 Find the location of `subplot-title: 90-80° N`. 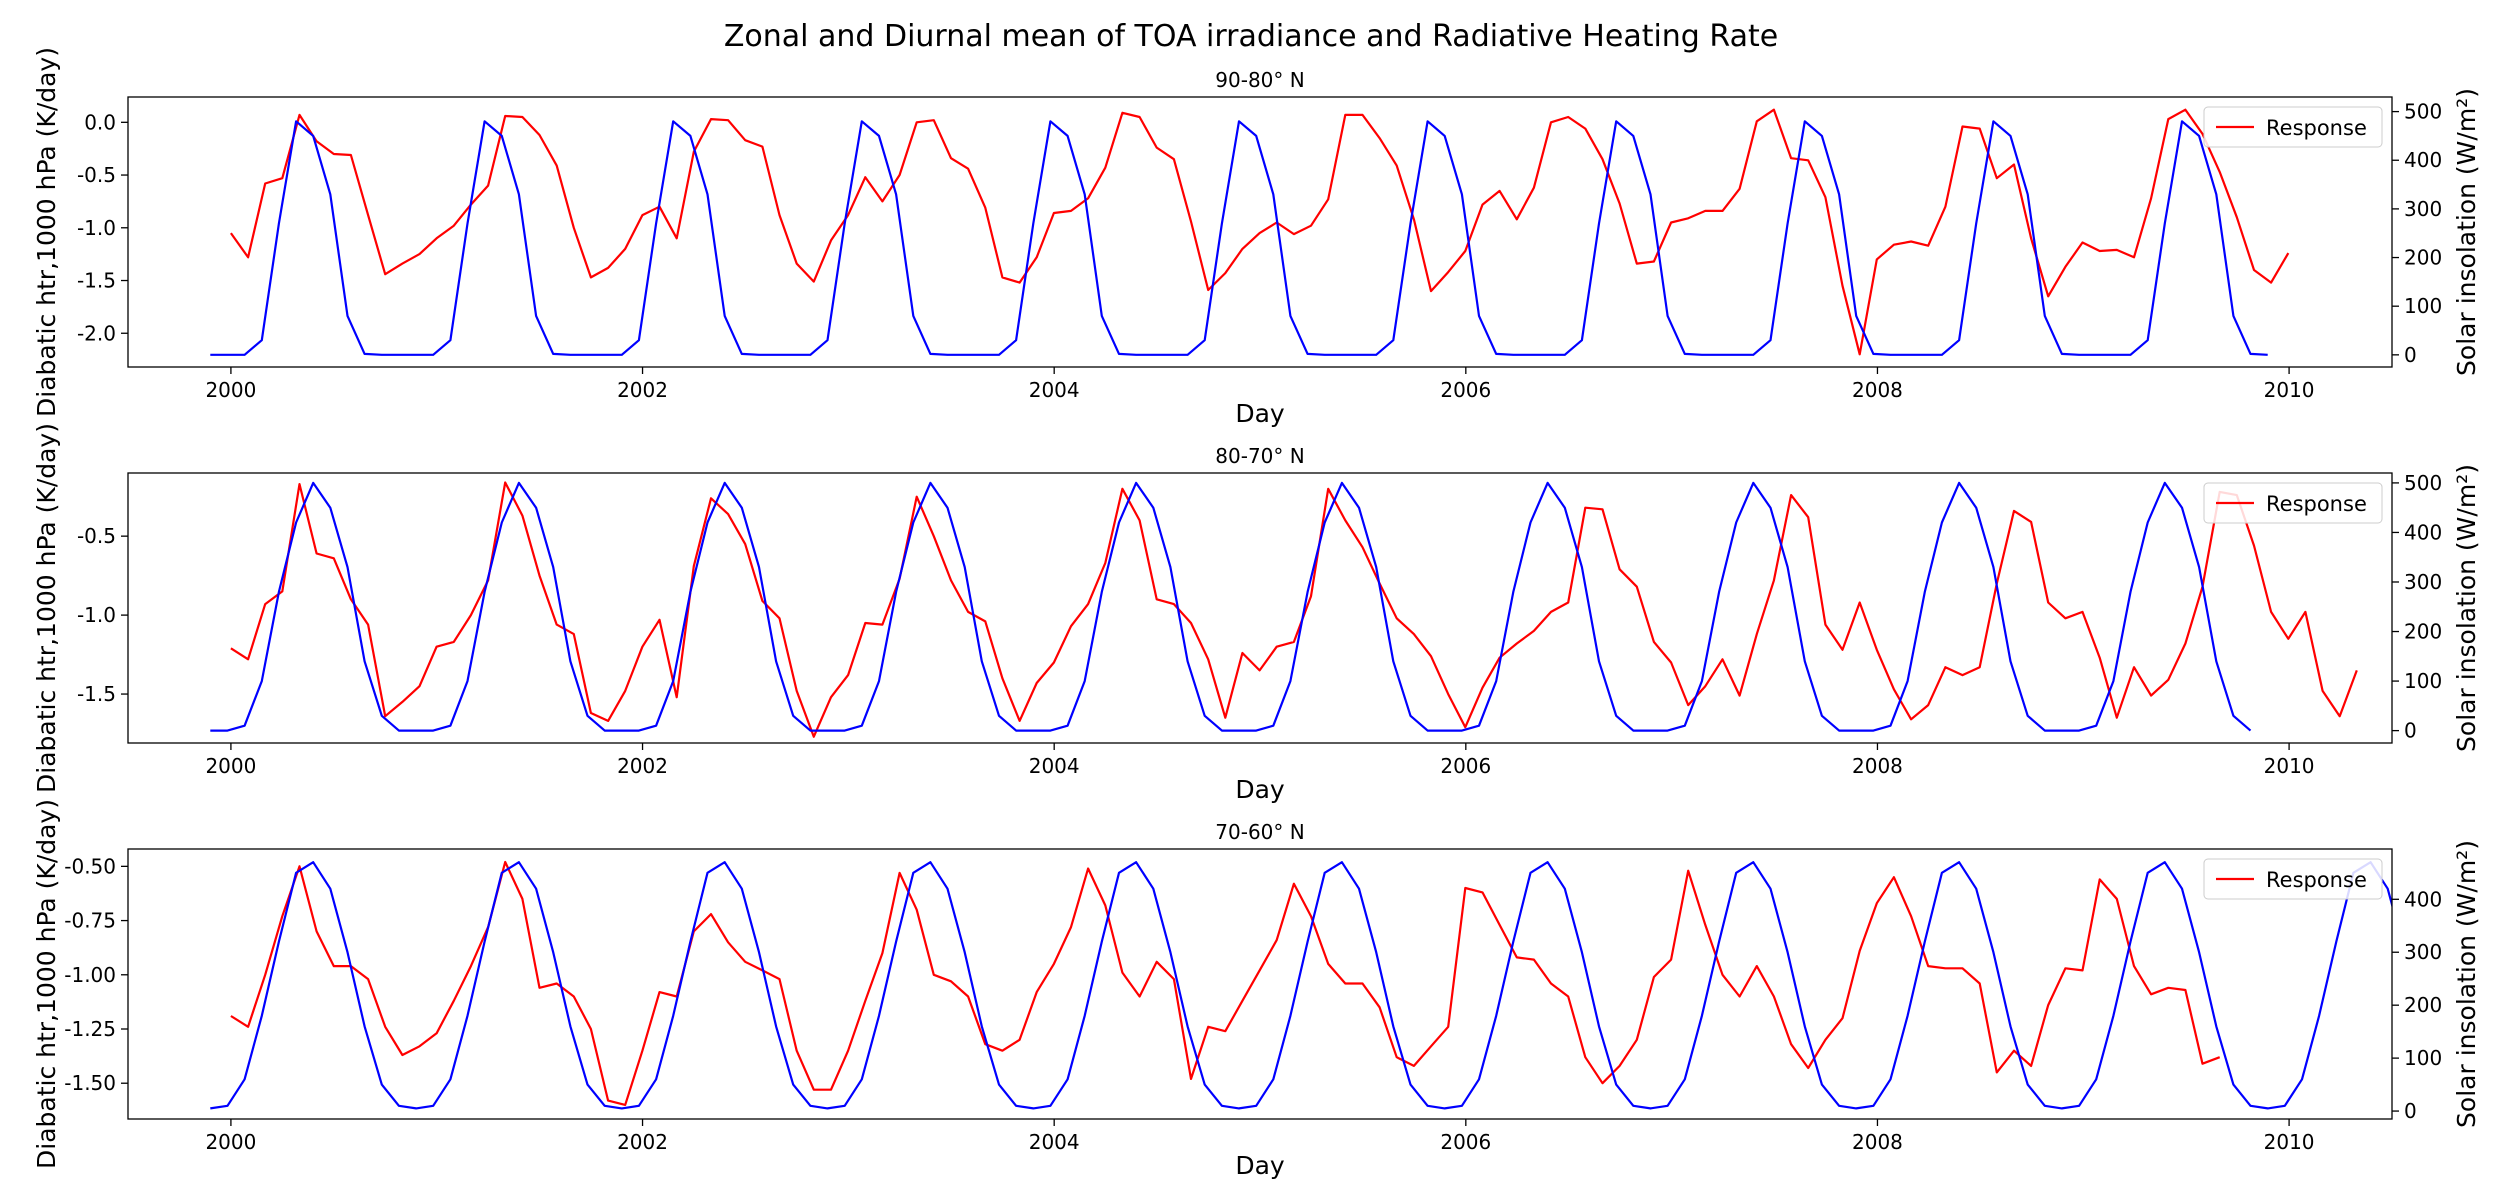

subplot-title: 90-80° N is located at coordinates (1259, 80).